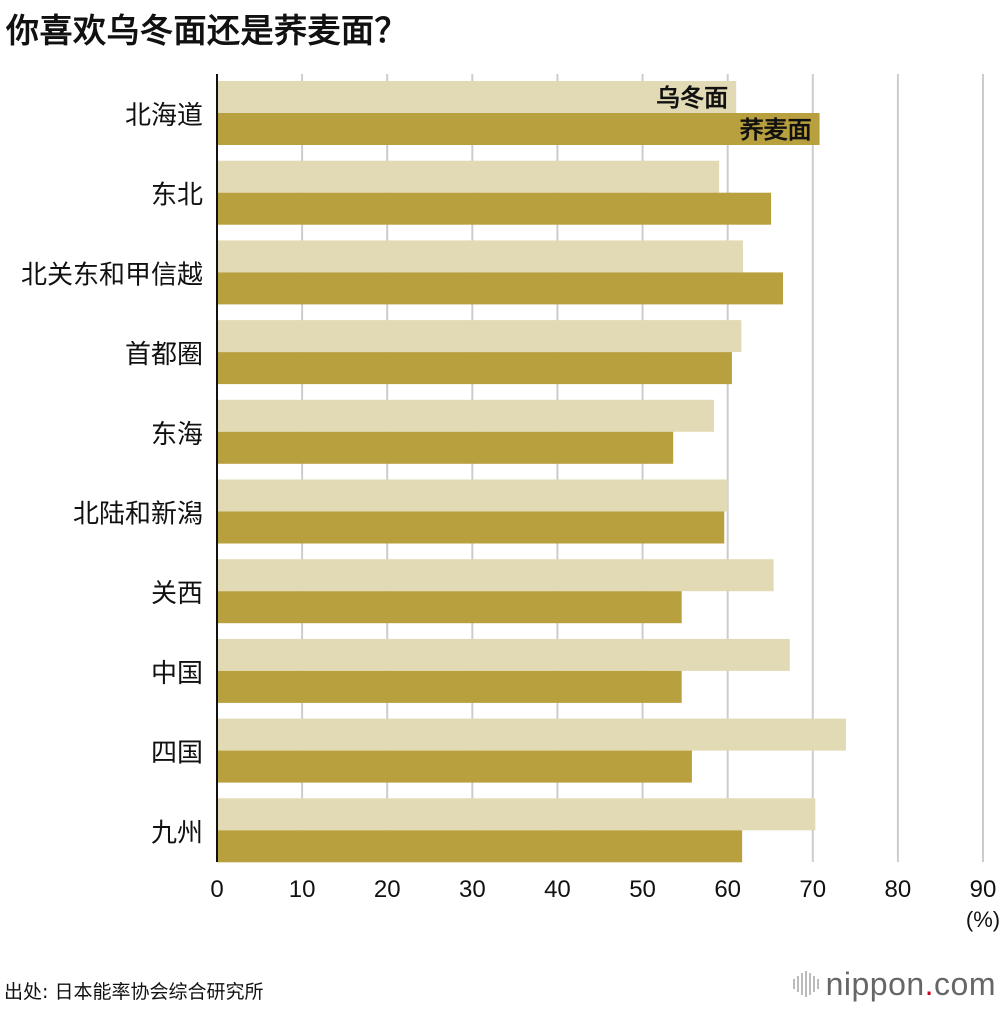  Describe the element at coordinates (177, 674) in the screenshot. I see `category-label-7: 中国` at that location.